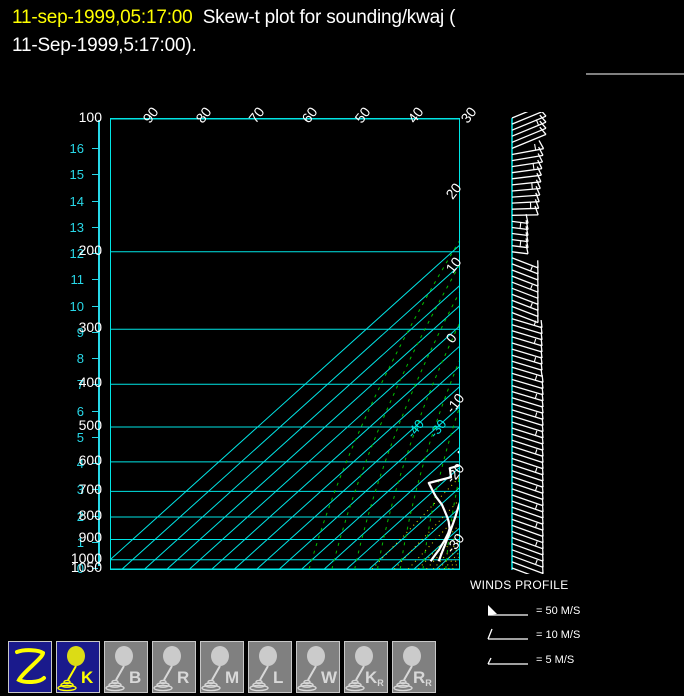  Describe the element at coordinates (90, 249) in the screenshot. I see `pressure-tick-label: 200` at that location.